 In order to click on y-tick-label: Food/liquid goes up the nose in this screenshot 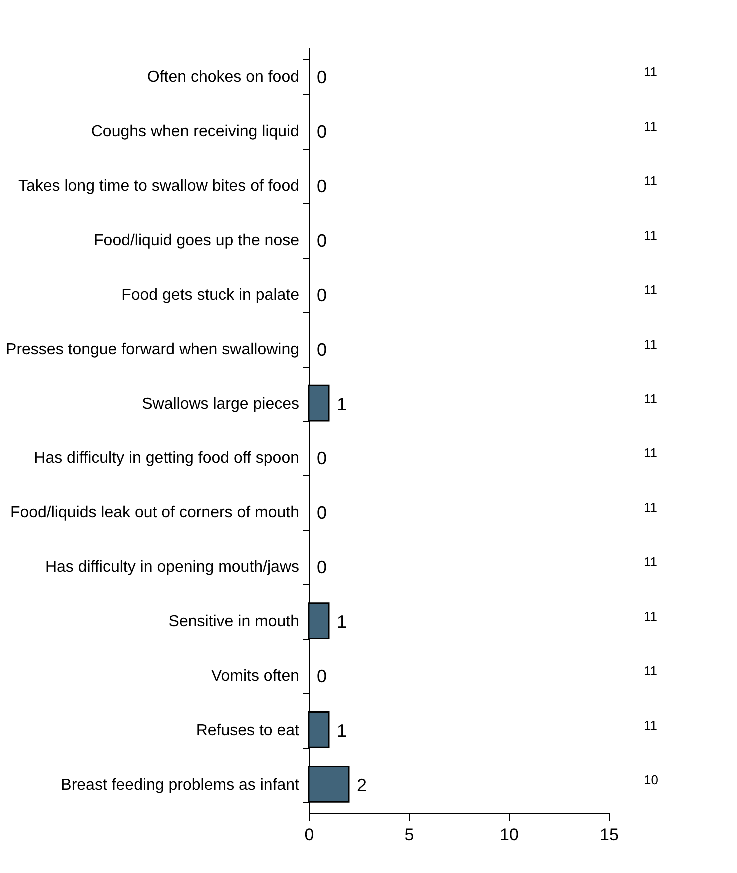, I will do `click(197, 241)`.